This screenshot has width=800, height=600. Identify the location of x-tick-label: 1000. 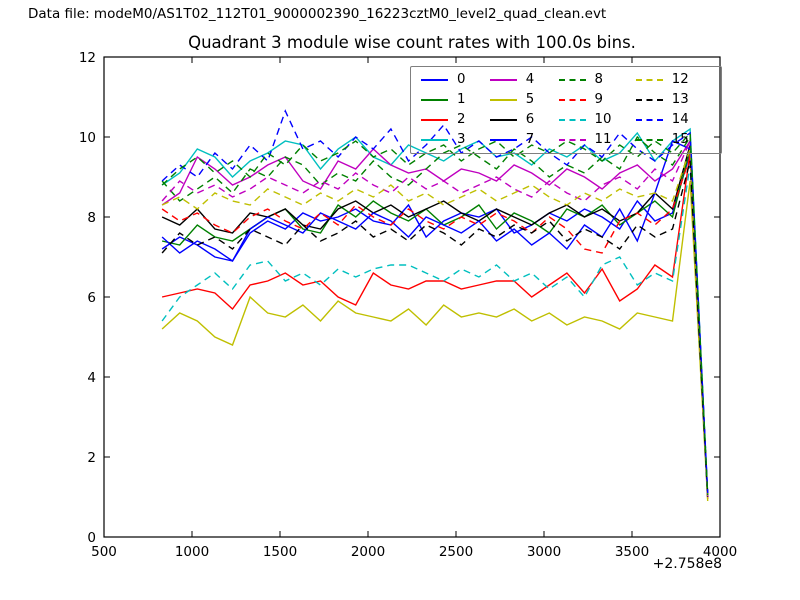
(192, 552).